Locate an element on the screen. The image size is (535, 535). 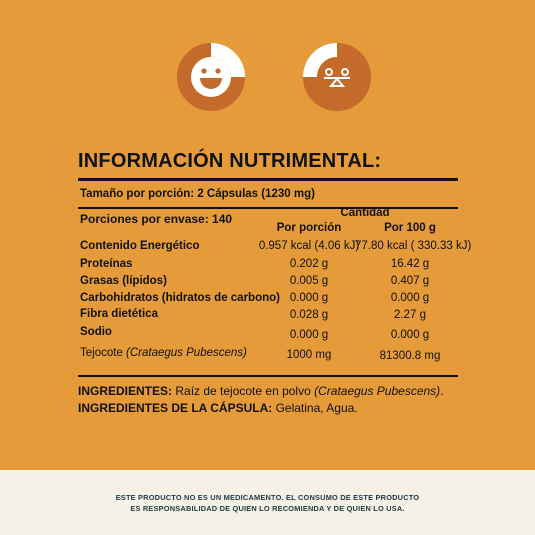
serving-divider is located at coordinates (268, 208).